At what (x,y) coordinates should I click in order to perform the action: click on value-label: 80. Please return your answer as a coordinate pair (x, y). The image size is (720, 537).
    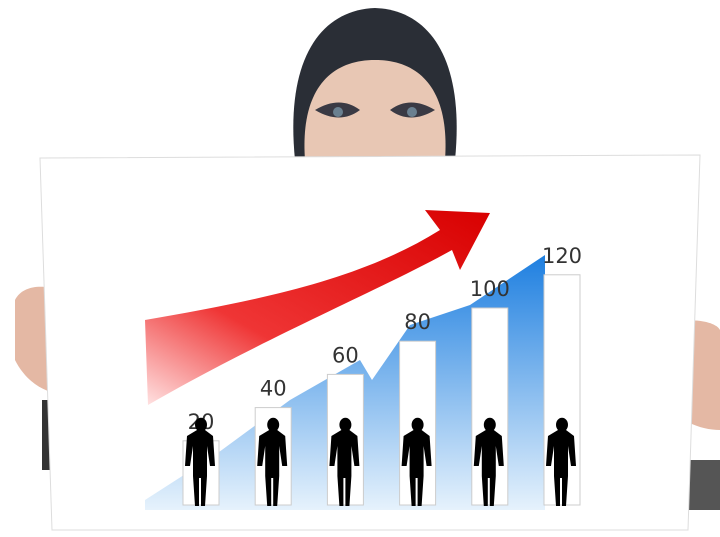
    Looking at the image, I should click on (417, 322).